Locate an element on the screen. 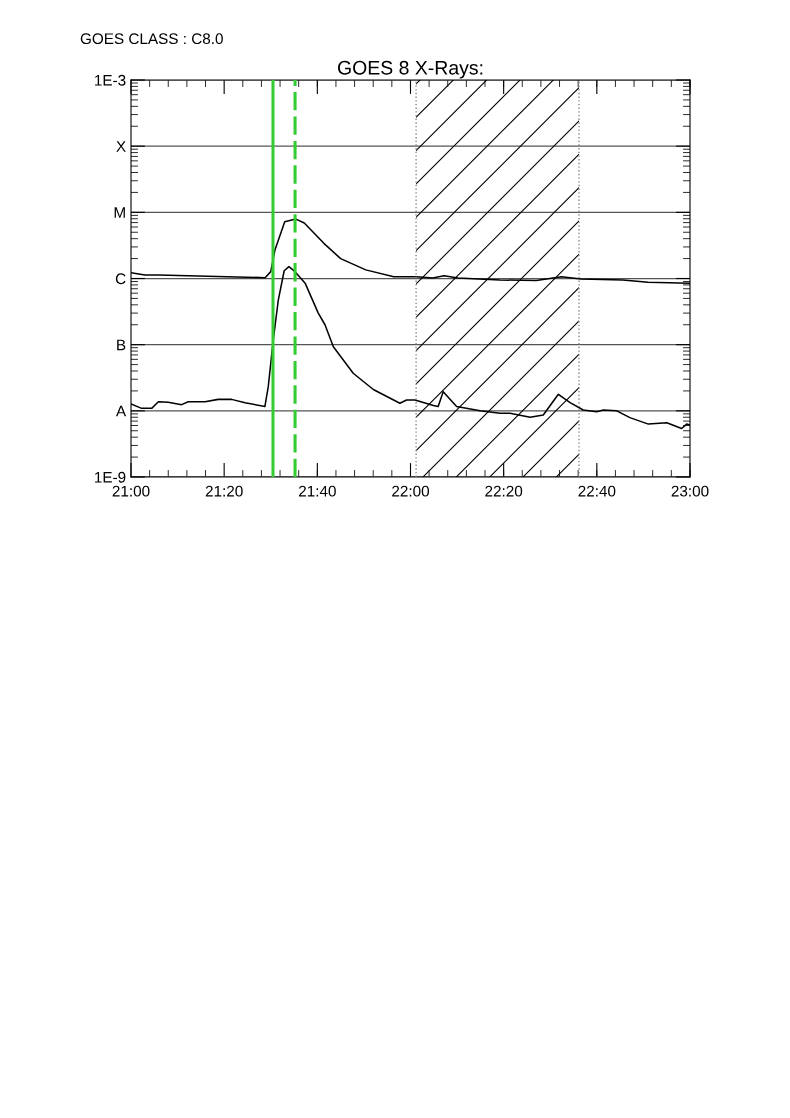 This screenshot has height=1118, width=790. y-tick-label: 1E-9 is located at coordinates (110, 477).